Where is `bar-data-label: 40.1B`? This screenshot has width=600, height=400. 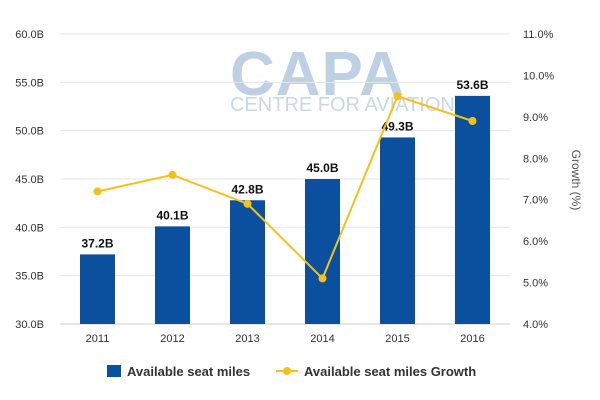 bar-data-label: 40.1B is located at coordinates (172, 215).